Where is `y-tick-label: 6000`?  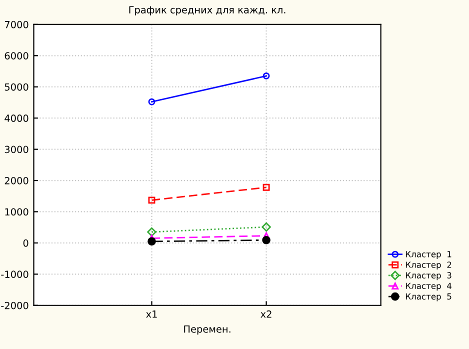 y-tick-label: 6000 is located at coordinates (16, 56).